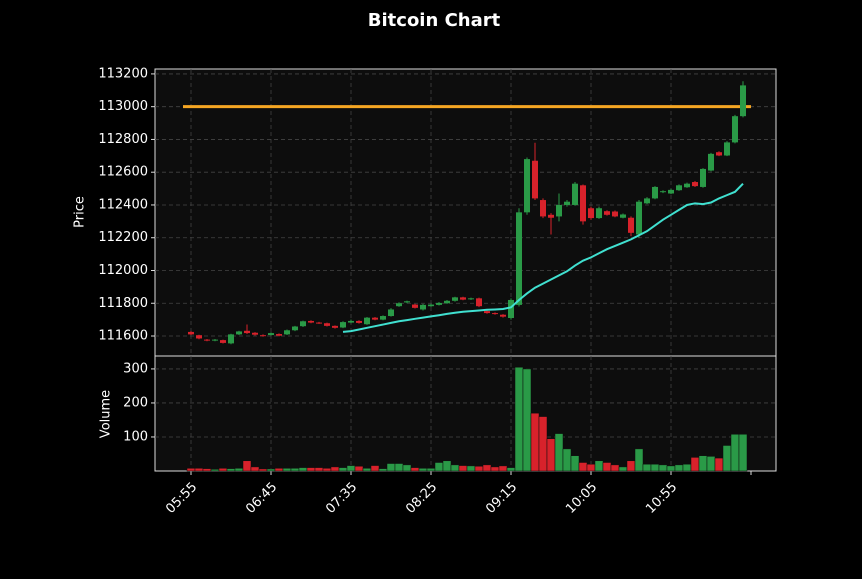 The width and height of the screenshot is (862, 579). What do you see at coordinates (135, 402) in the screenshot?
I see `y-tick-label: 200` at bounding box center [135, 402].